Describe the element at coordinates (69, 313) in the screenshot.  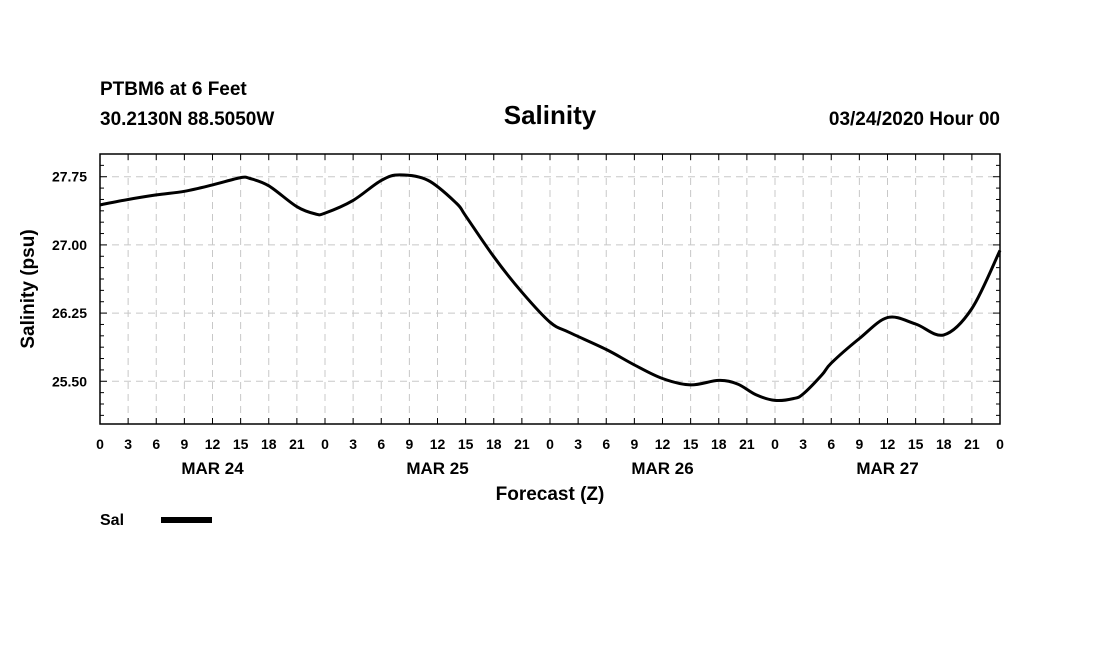
I see `y-tick-label: 26.25` at that location.